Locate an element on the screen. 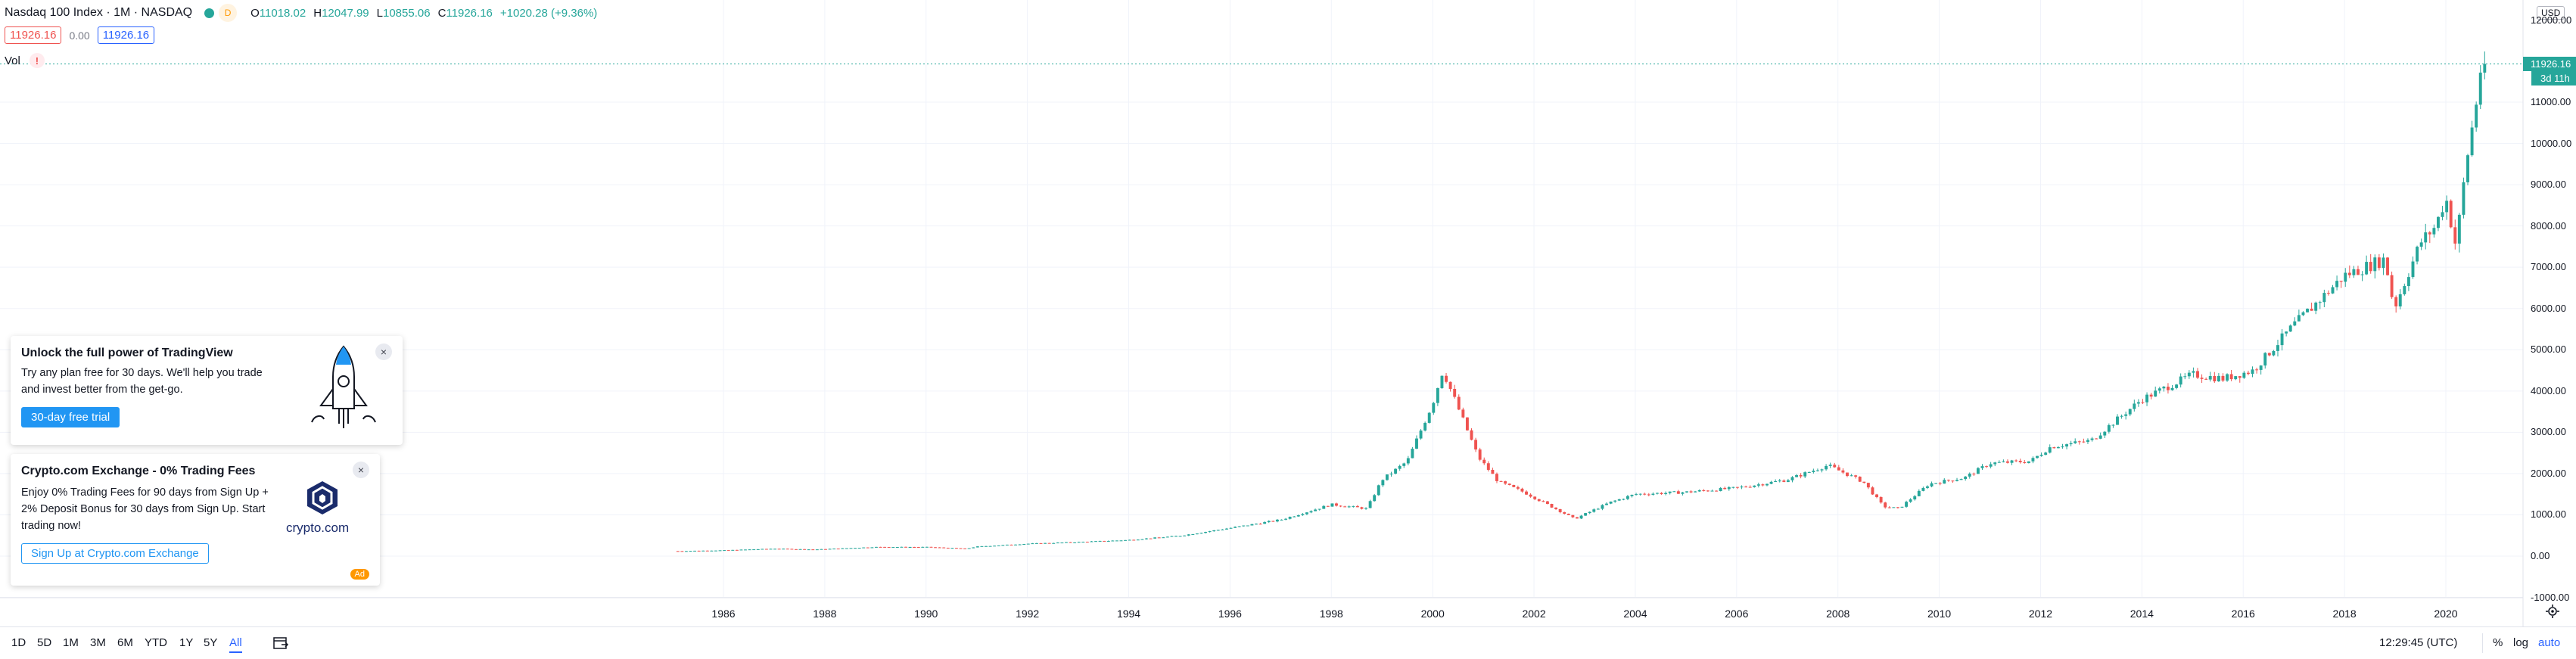 The height and width of the screenshot is (659, 2576). sell-price-button: 11926.16 is located at coordinates (33, 35).